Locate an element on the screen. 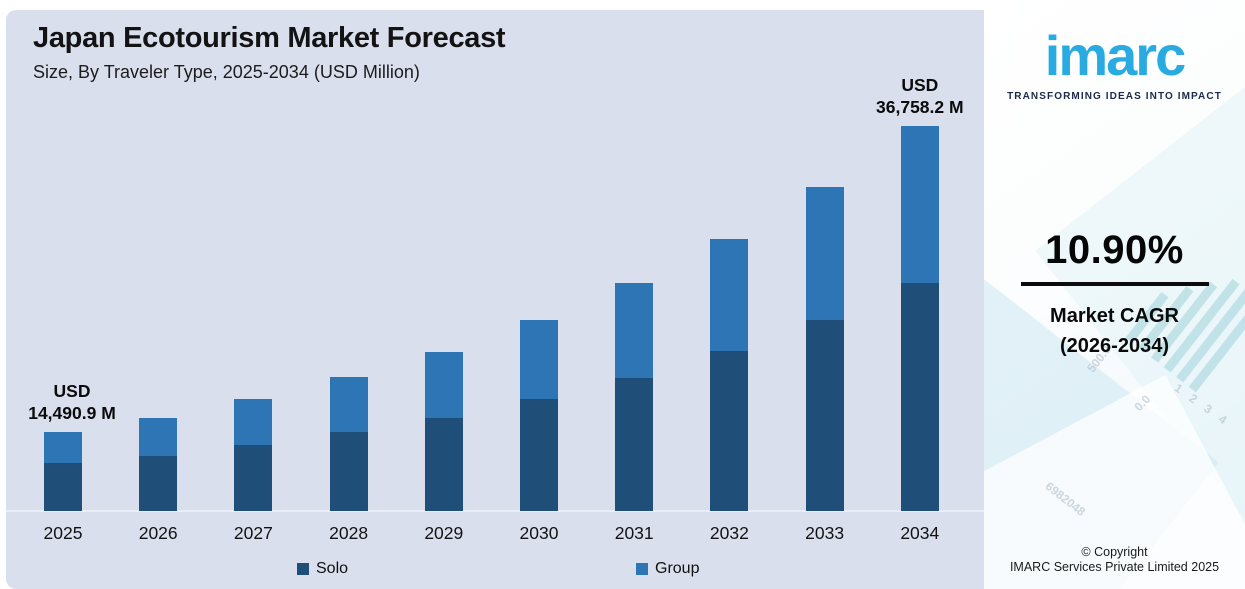  bar-segment-group-2034 is located at coordinates (919, 204).